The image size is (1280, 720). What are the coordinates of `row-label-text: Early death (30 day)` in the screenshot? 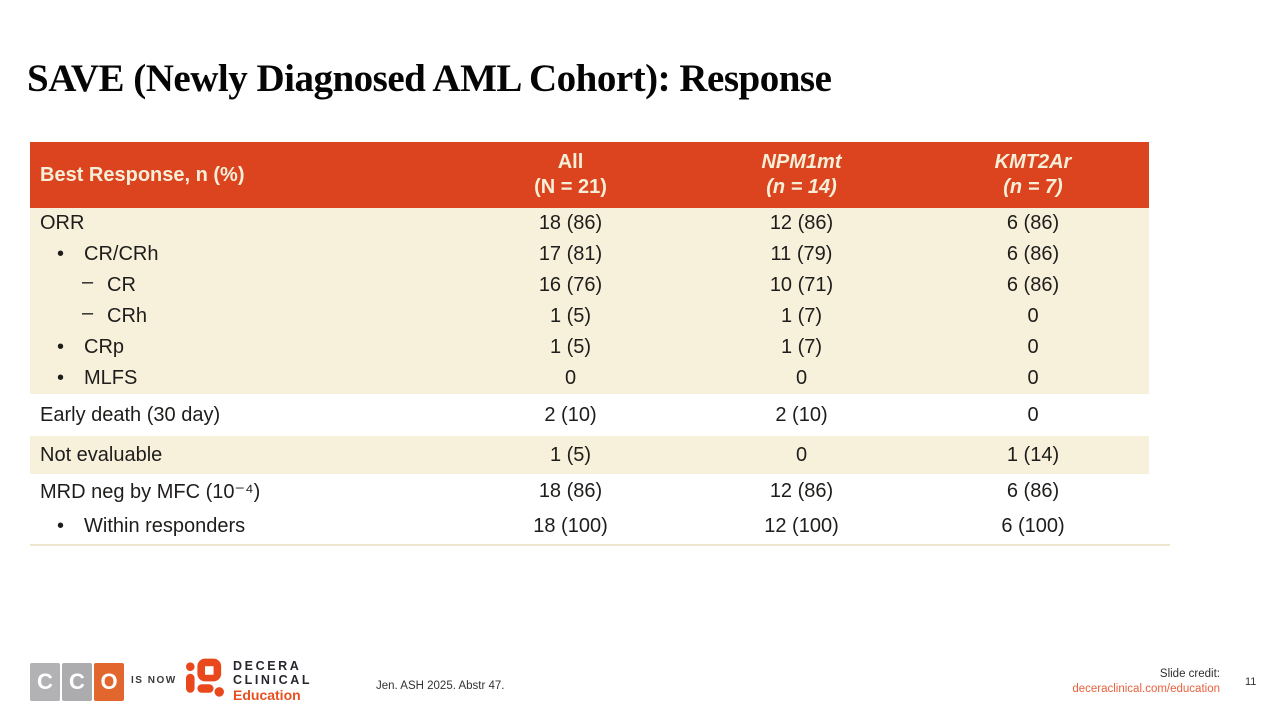 It's located at (130, 414).